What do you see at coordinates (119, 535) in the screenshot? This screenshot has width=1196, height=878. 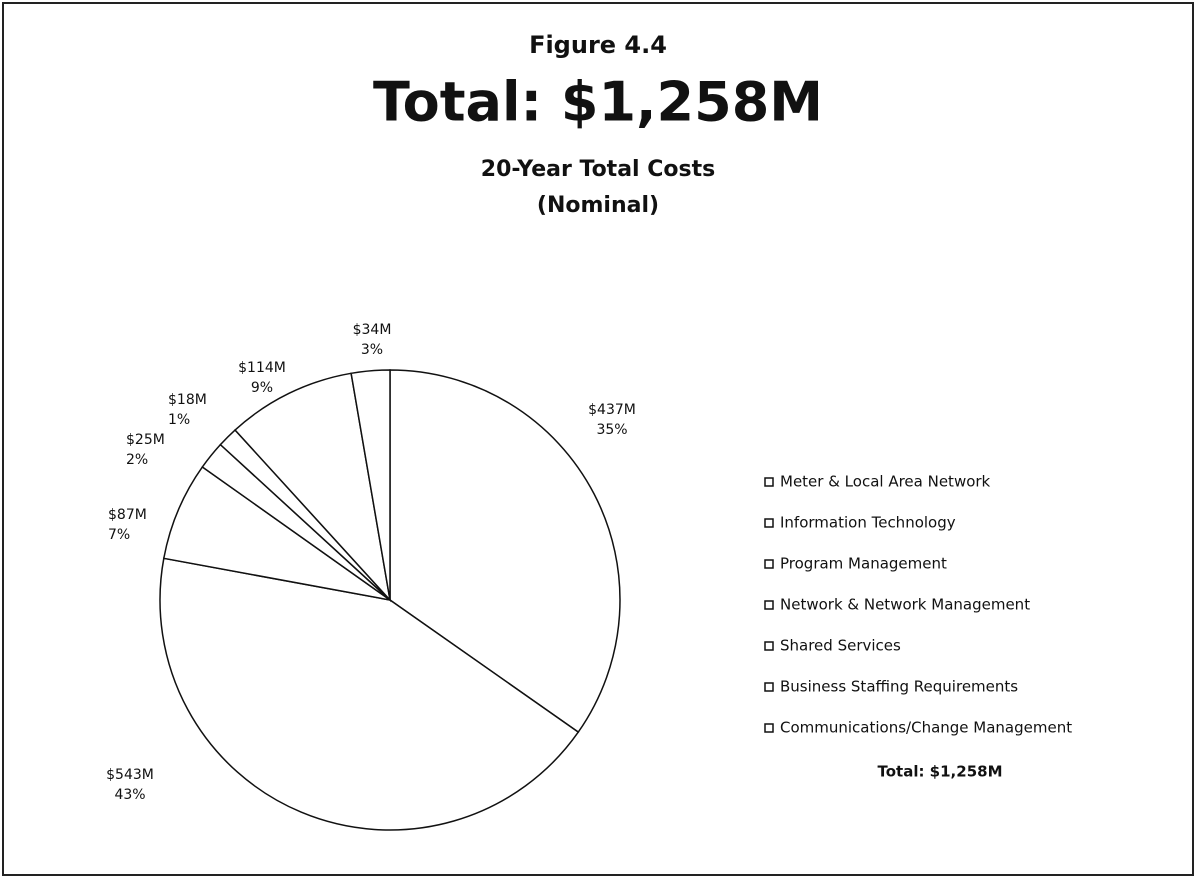 I see `percent-label: 7%` at bounding box center [119, 535].